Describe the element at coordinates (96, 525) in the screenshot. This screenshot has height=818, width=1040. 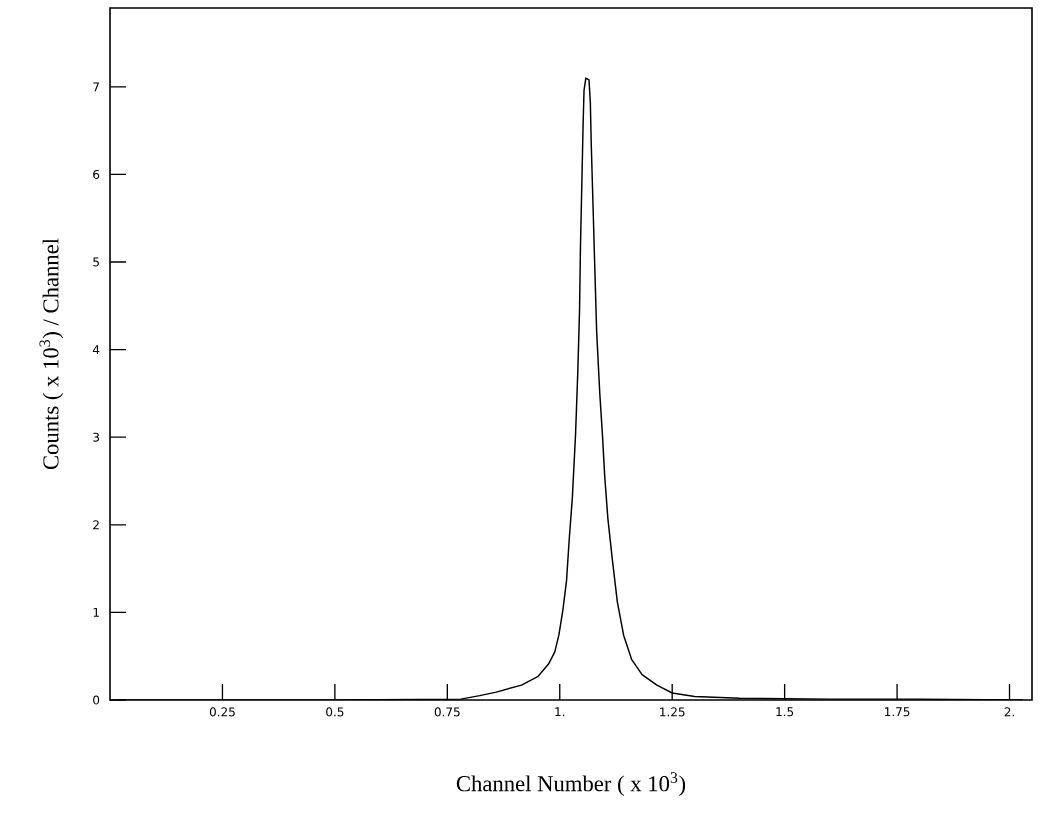
I see `y-tick-label: 2` at that location.